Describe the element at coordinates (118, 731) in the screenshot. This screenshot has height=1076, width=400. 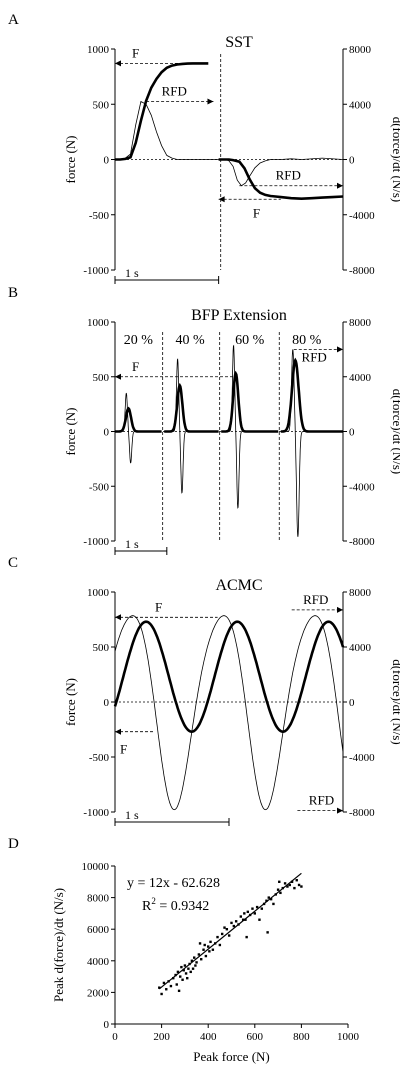
I see `f-arrow-head-left` at that location.